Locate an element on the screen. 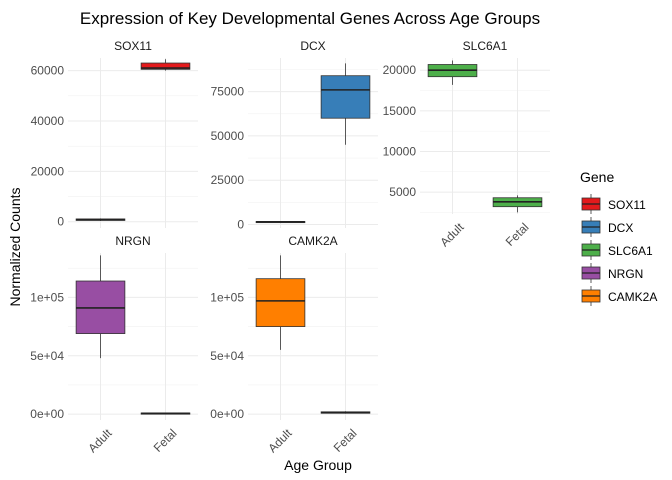  box-sox11-fetal is located at coordinates (165, 65).